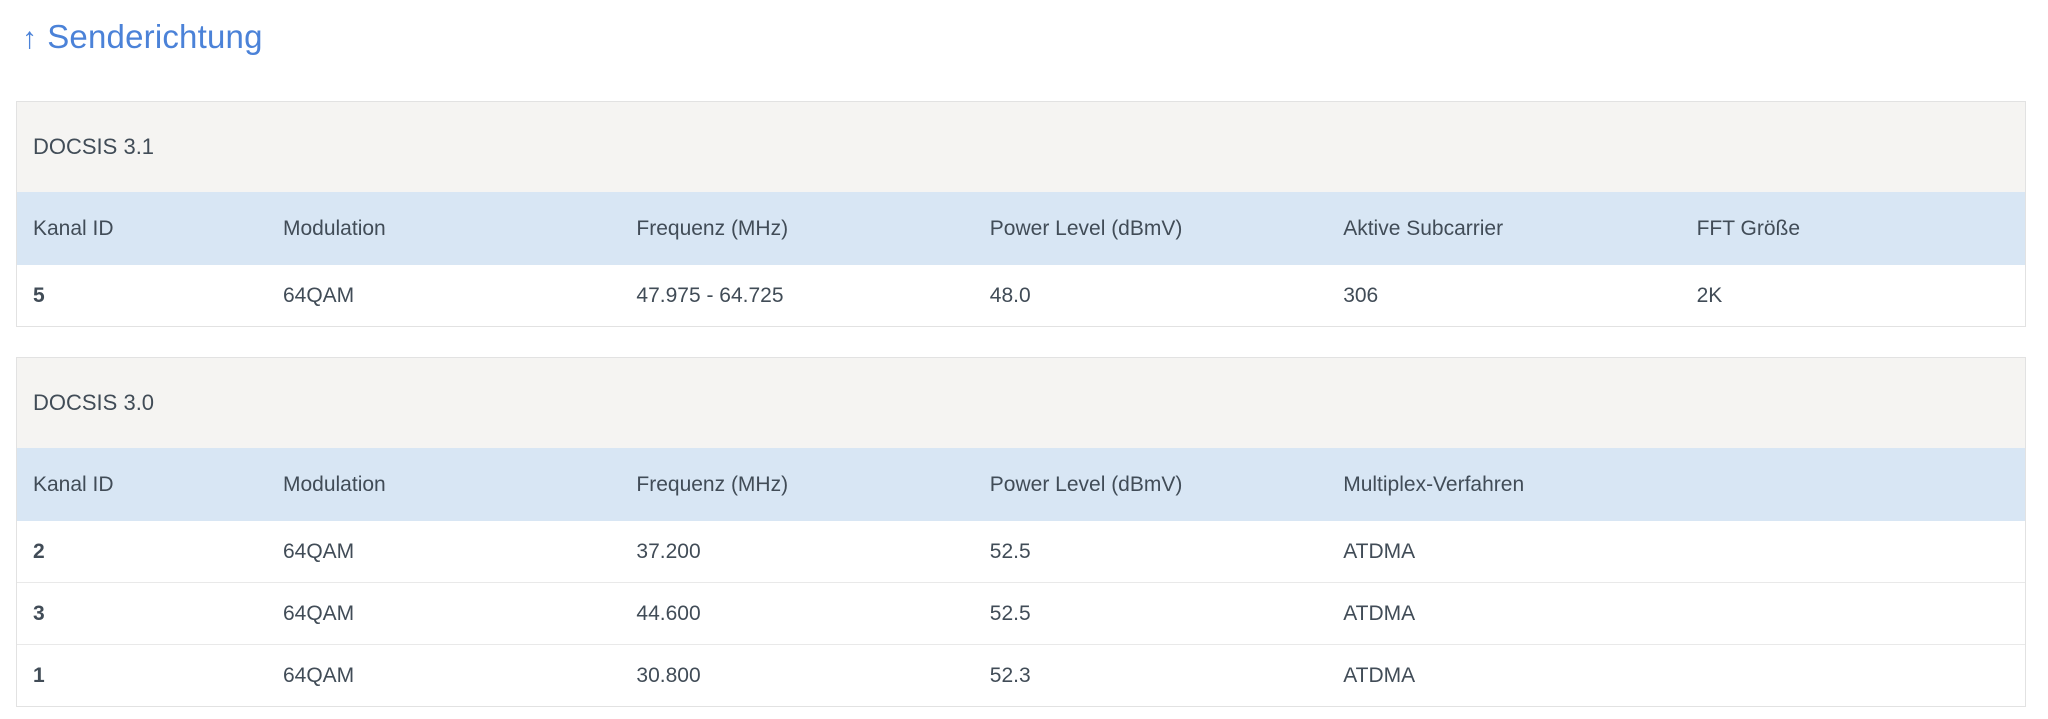 The image size is (2048, 719). Describe the element at coordinates (1676, 484) in the screenshot. I see `column-header: Multiplex-Verfahren` at that location.